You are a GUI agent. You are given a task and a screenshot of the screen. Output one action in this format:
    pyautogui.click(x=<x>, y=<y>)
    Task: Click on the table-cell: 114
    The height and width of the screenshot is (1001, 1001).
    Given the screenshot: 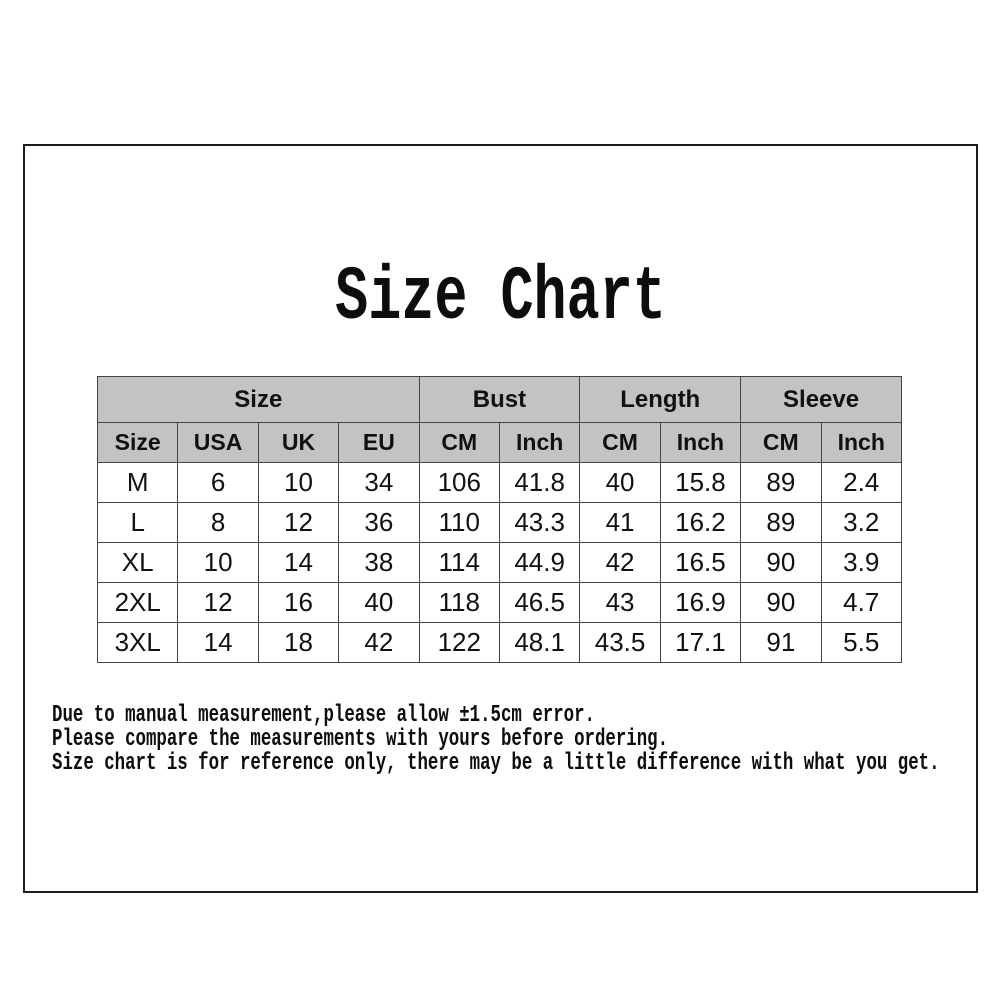 What is the action you would take?
    pyautogui.click(x=459, y=562)
    